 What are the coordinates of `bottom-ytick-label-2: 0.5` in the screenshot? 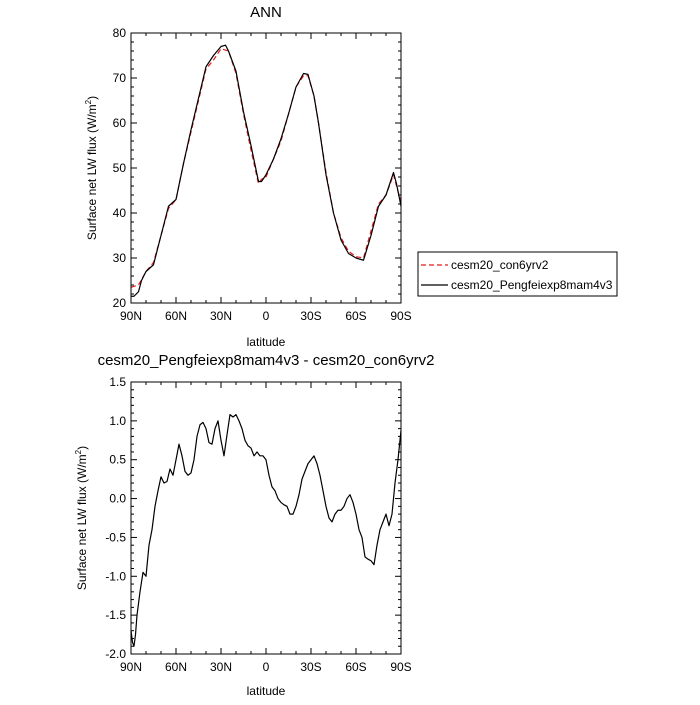 It's located at (117, 460).